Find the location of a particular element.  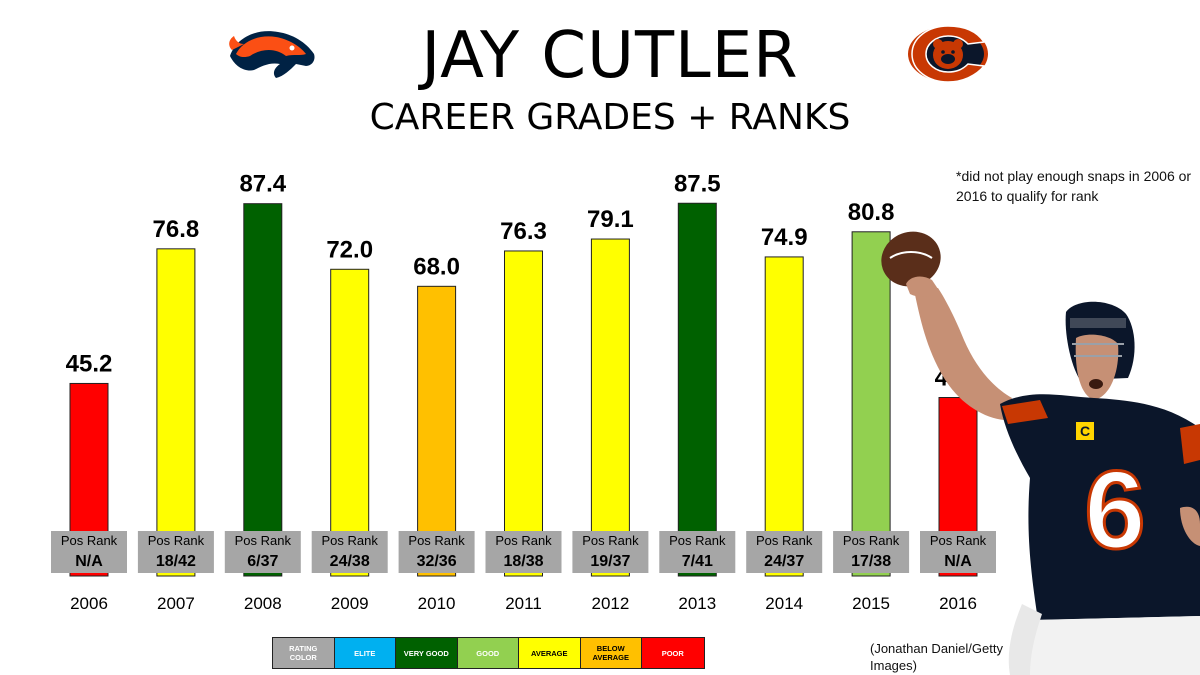

x-tick-2016: 2016 is located at coordinates (958, 603).